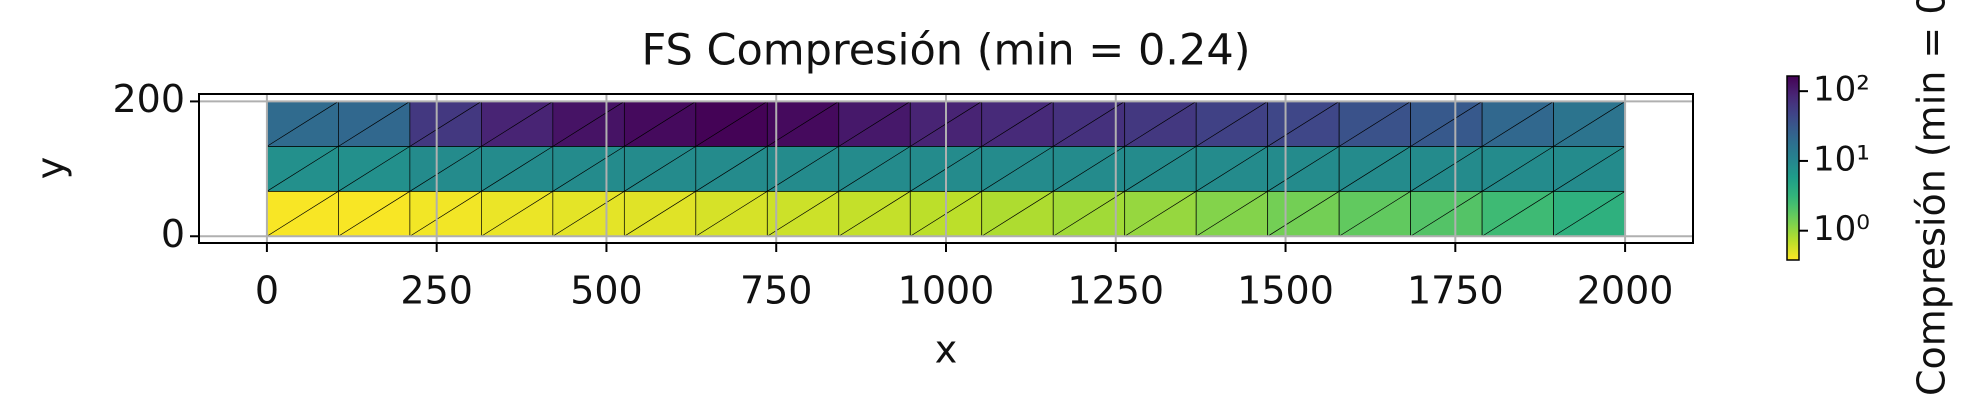 This screenshot has height=403, width=1978. Describe the element at coordinates (1841, 229) in the screenshot. I see `colorbar-tick-label: 10⁰` at that location.